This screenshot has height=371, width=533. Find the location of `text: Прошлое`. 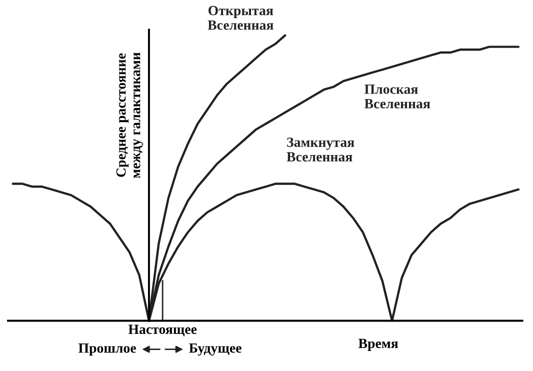

text: Прошлое is located at coordinates (107, 350).